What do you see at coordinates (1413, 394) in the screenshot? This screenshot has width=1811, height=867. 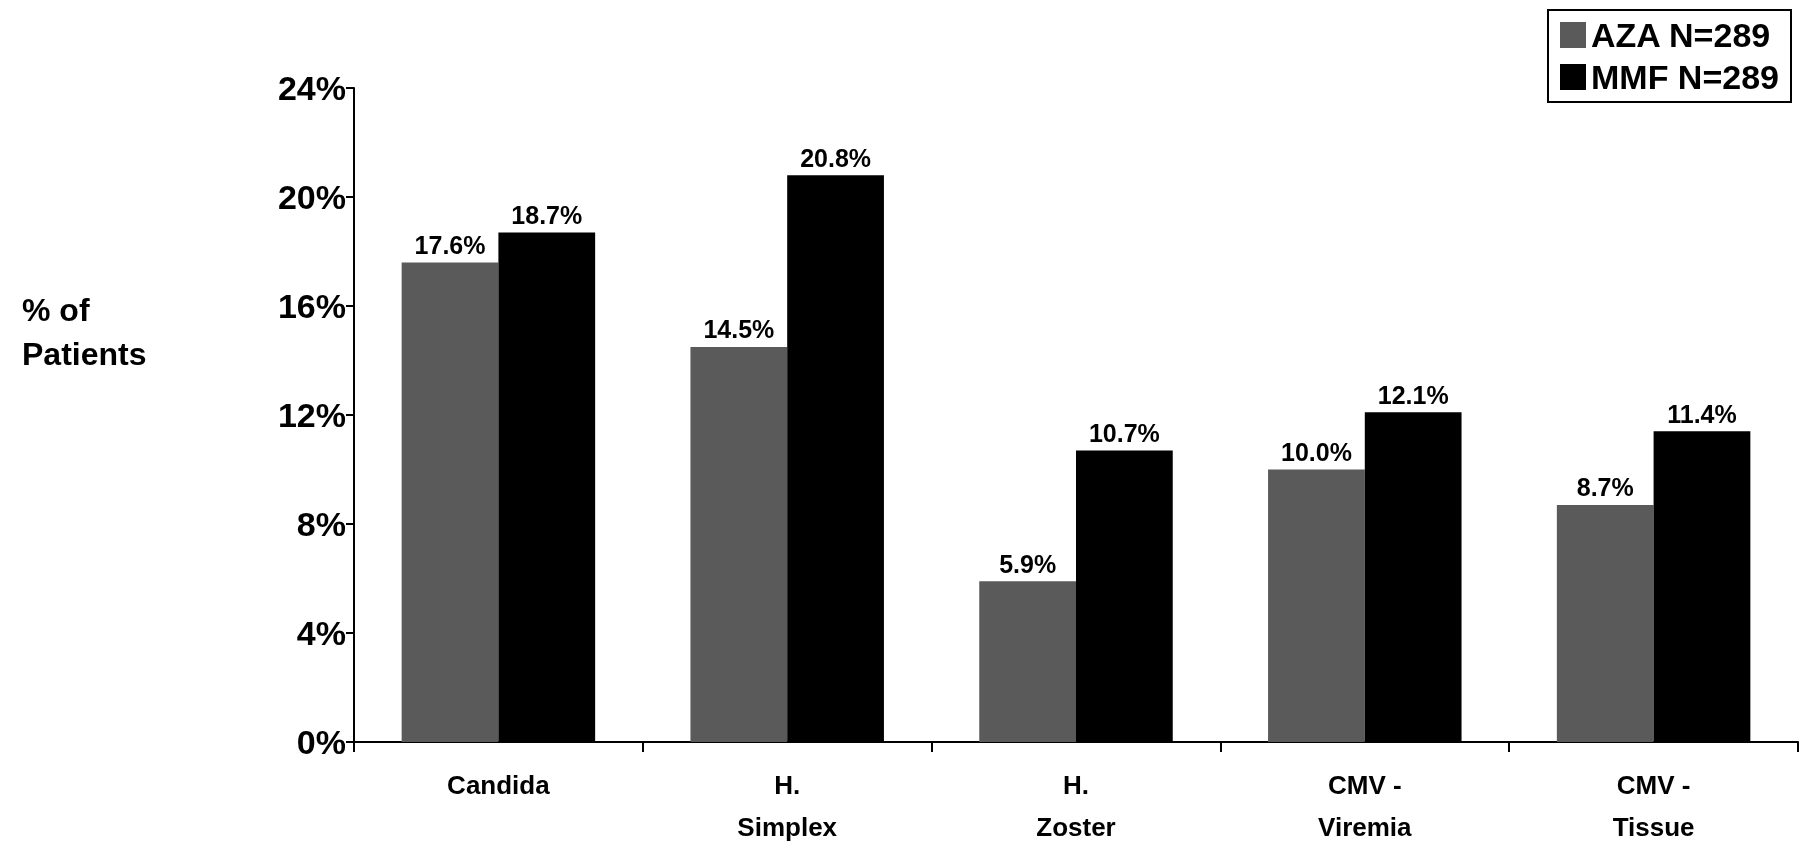 I see `data-label: 12.1%` at bounding box center [1413, 394].